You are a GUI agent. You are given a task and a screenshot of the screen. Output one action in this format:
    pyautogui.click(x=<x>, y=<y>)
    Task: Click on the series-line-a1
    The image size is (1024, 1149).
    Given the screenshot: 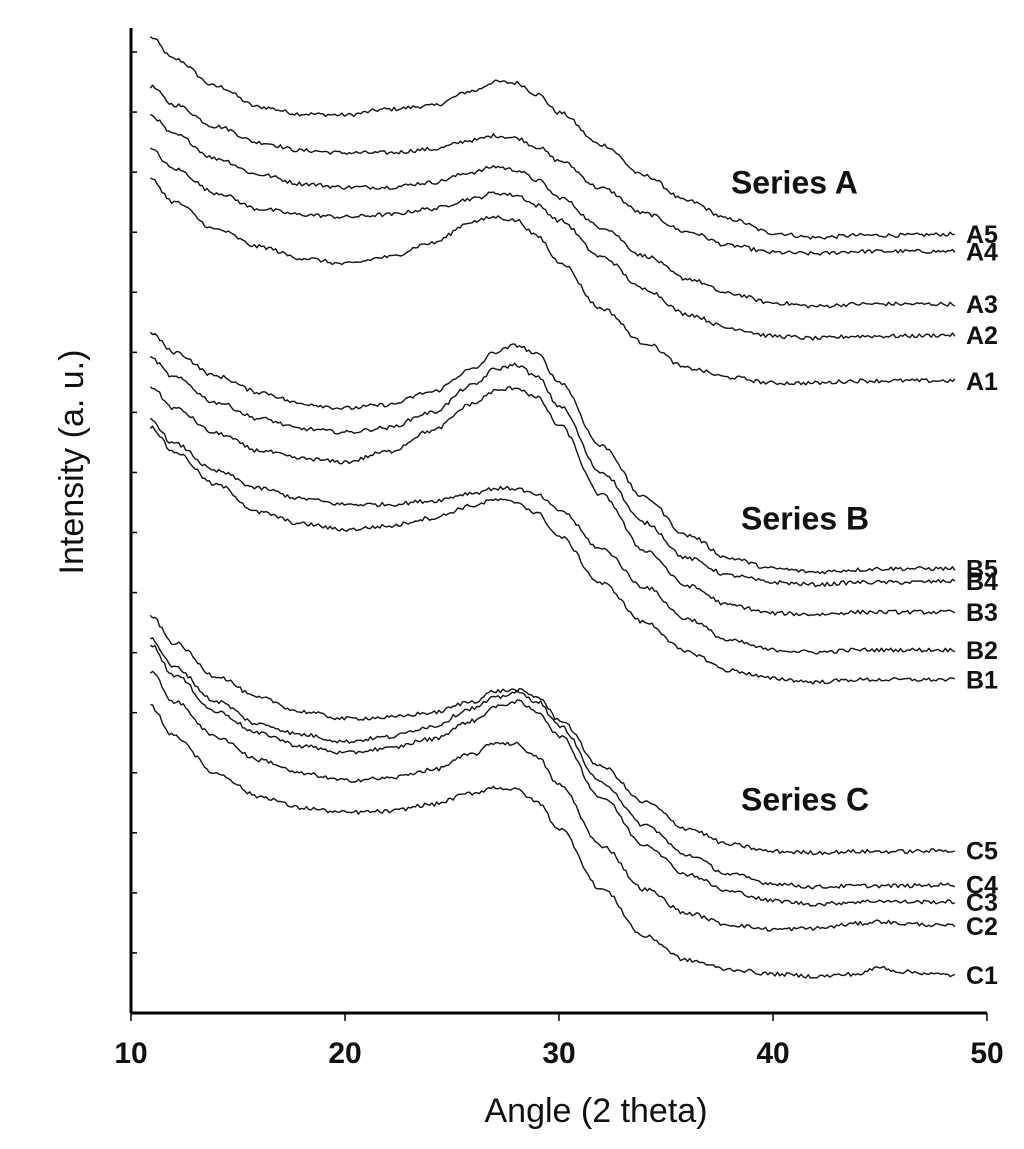 What is the action you would take?
    pyautogui.click(x=553, y=281)
    